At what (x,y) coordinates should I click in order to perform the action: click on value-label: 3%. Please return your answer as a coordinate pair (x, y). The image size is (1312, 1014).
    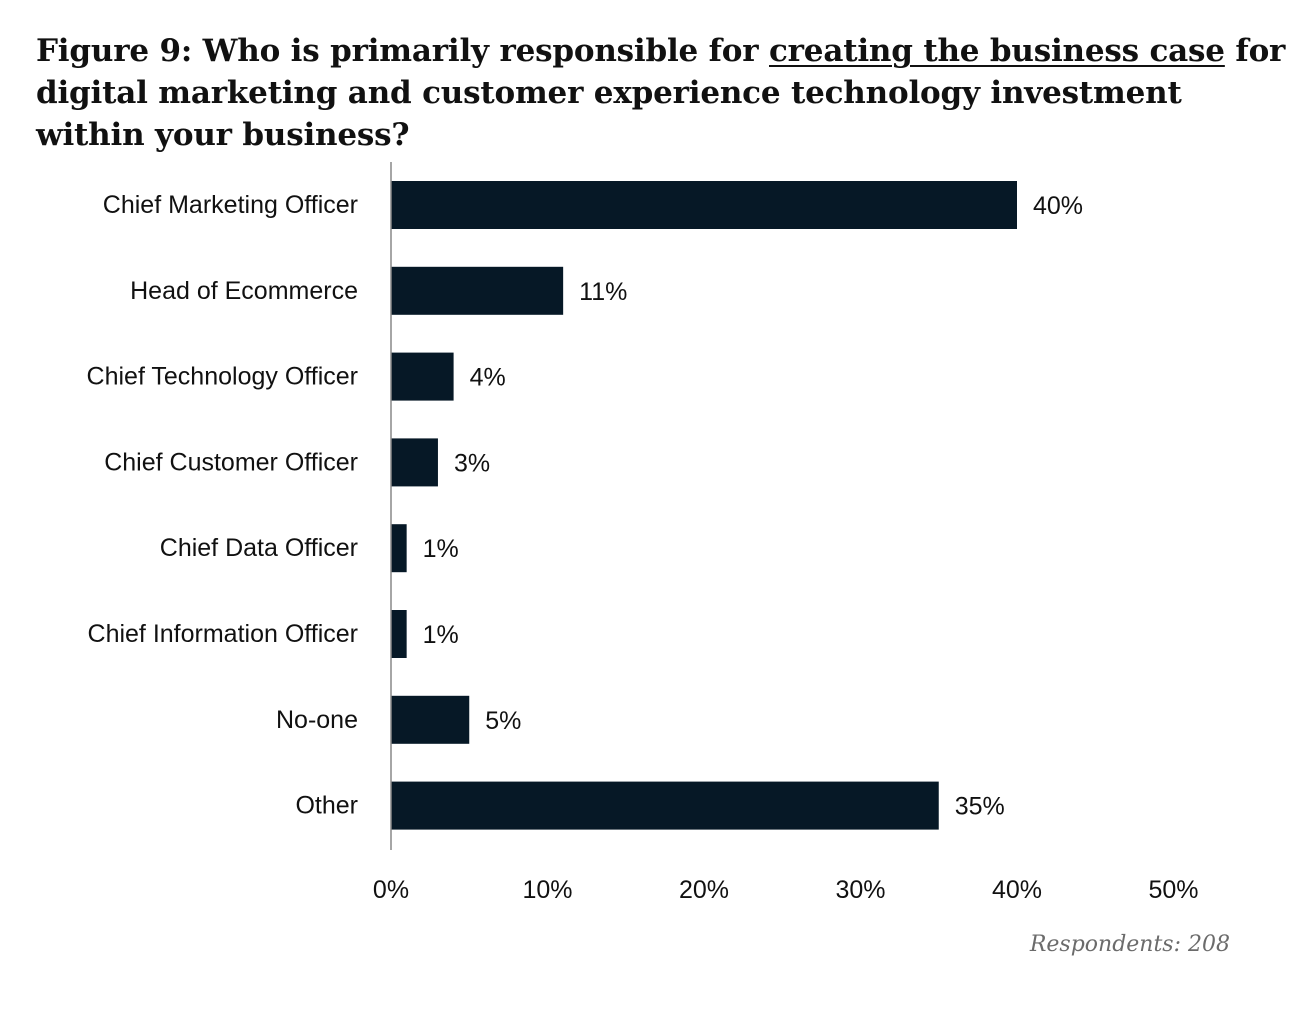
    Looking at the image, I should click on (472, 463).